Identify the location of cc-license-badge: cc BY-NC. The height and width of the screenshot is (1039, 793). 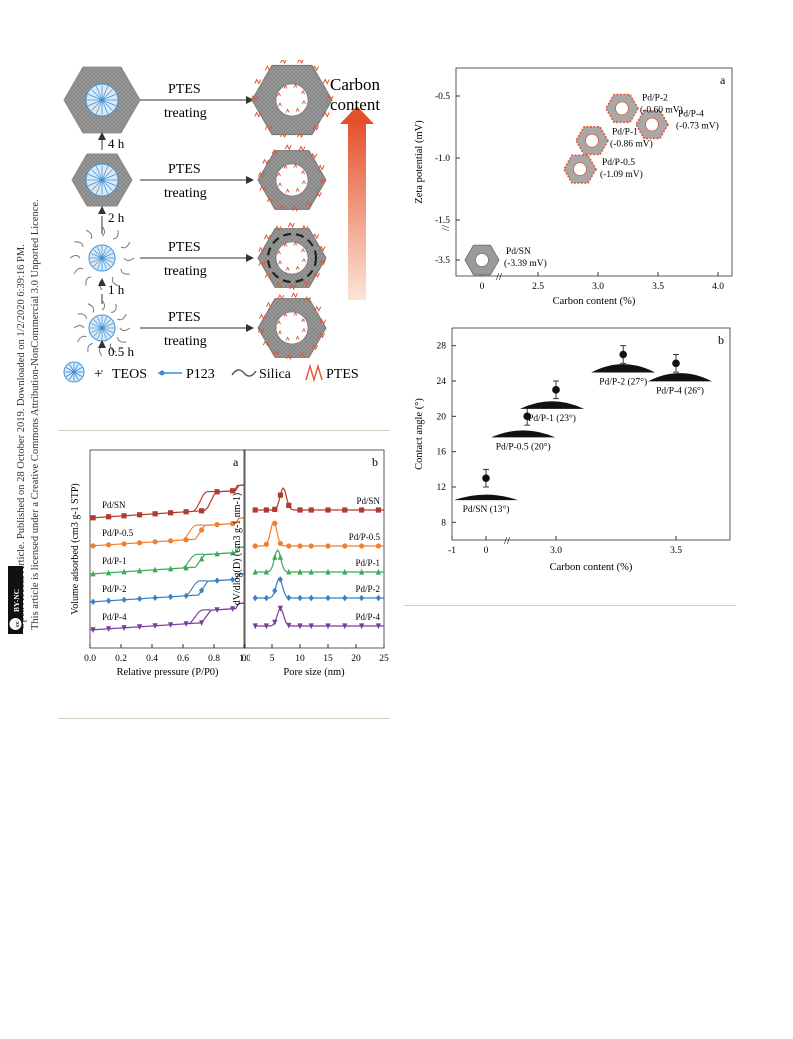
(16, 601).